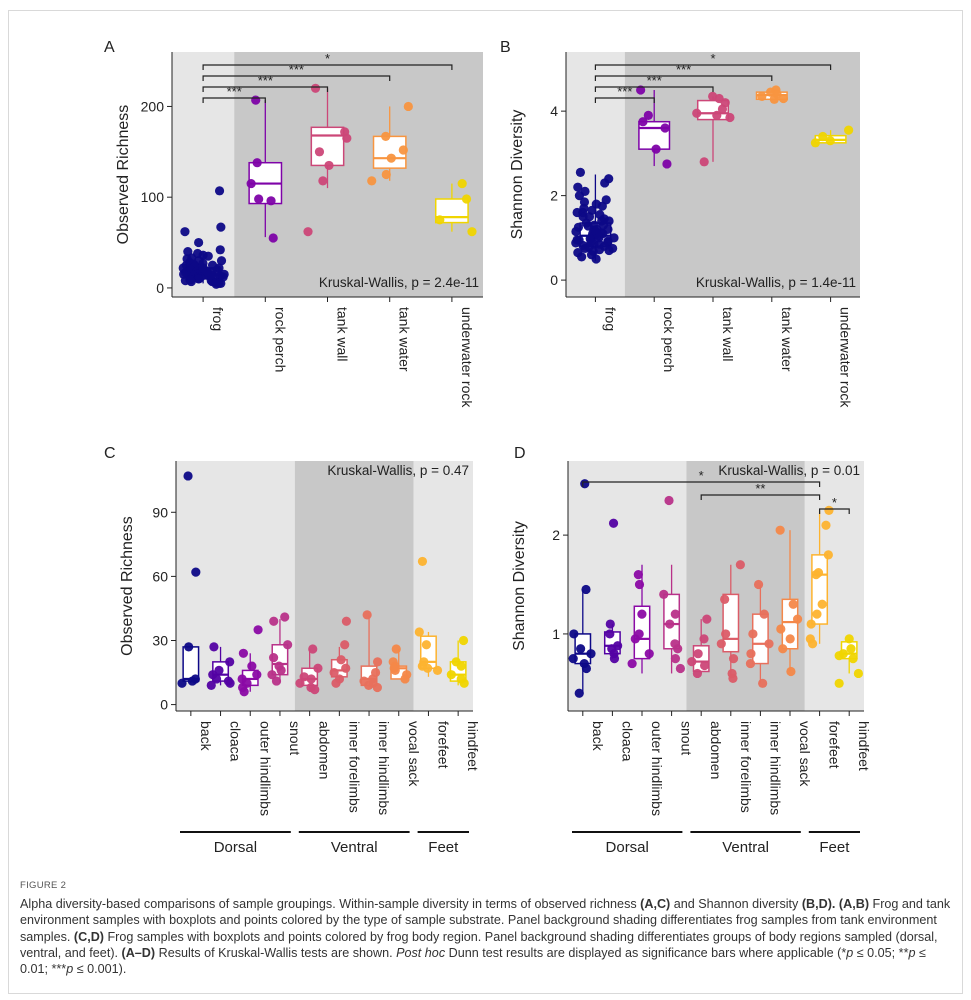 This screenshot has width=971, height=1000. Describe the element at coordinates (325, 750) in the screenshot. I see `x-tick-label: abdomen` at that location.